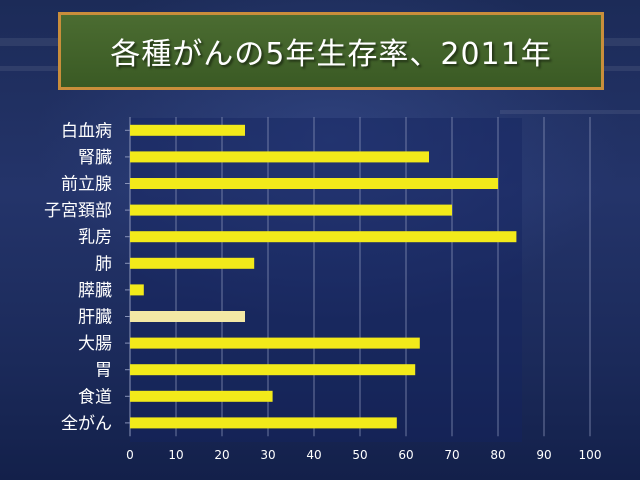  What do you see at coordinates (95, 318) in the screenshot?
I see `category-label: 肝臓` at bounding box center [95, 318].